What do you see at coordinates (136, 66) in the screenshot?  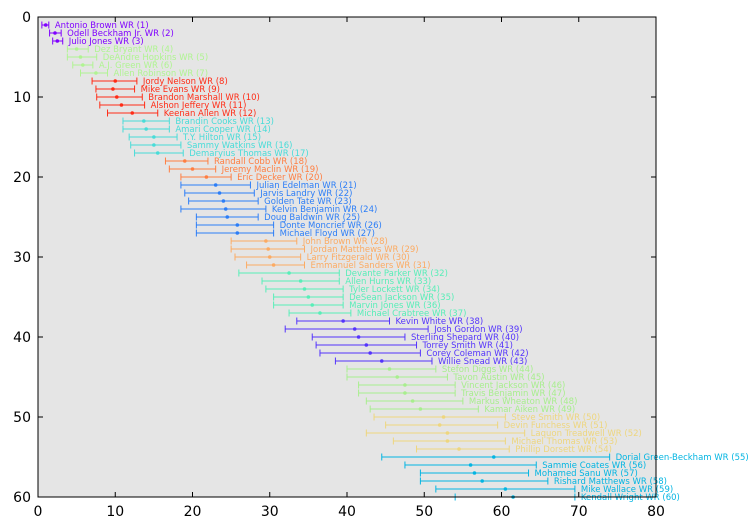 I see `player-label: A.J. Green WR (6)` at bounding box center [136, 66].